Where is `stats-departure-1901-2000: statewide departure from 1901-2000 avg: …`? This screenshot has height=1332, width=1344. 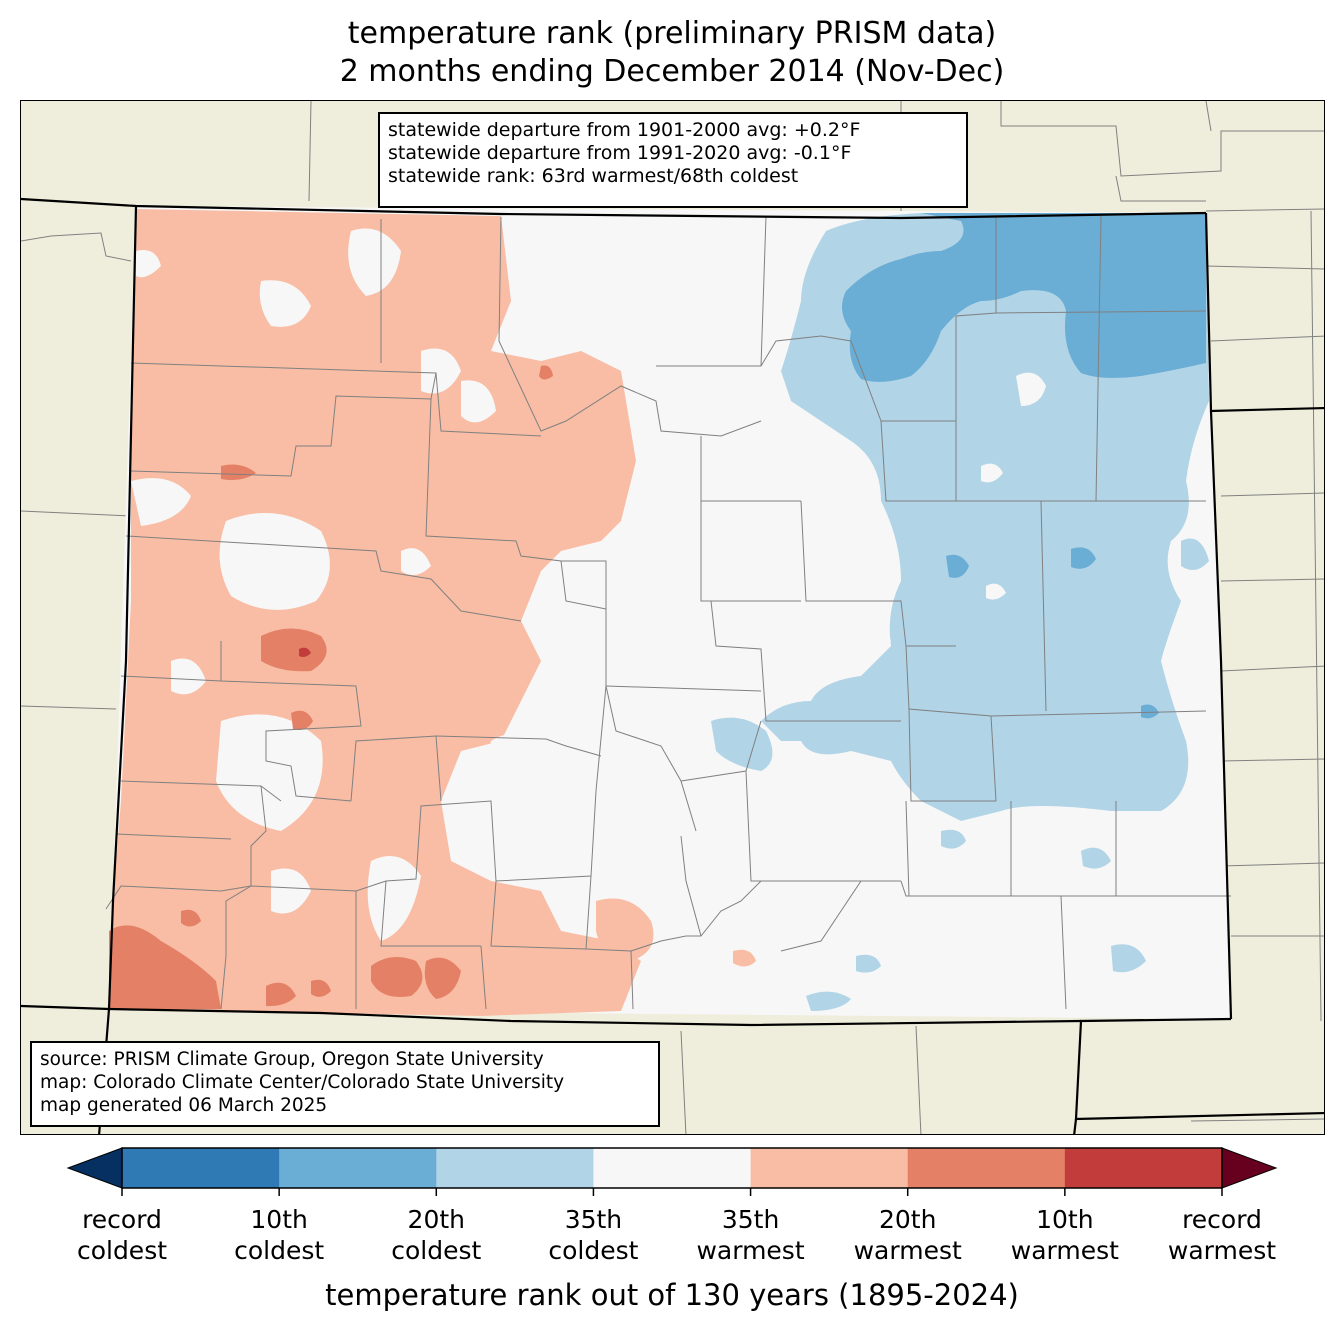
stats-departure-1901-2000: statewide departure from 1901-2000 avg: … is located at coordinates (624, 130).